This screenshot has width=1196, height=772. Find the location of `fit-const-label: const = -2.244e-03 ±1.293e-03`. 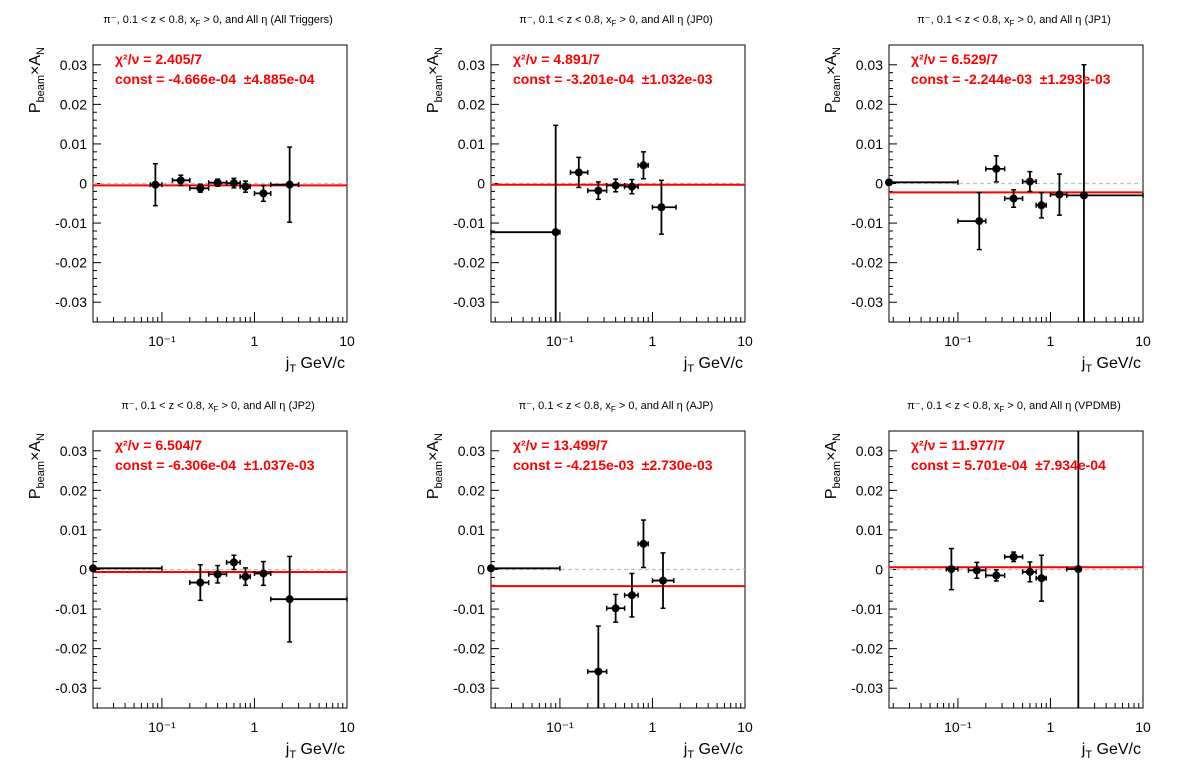

fit-const-label: const = -2.244e-03 ±1.293e-03 is located at coordinates (1011, 79).